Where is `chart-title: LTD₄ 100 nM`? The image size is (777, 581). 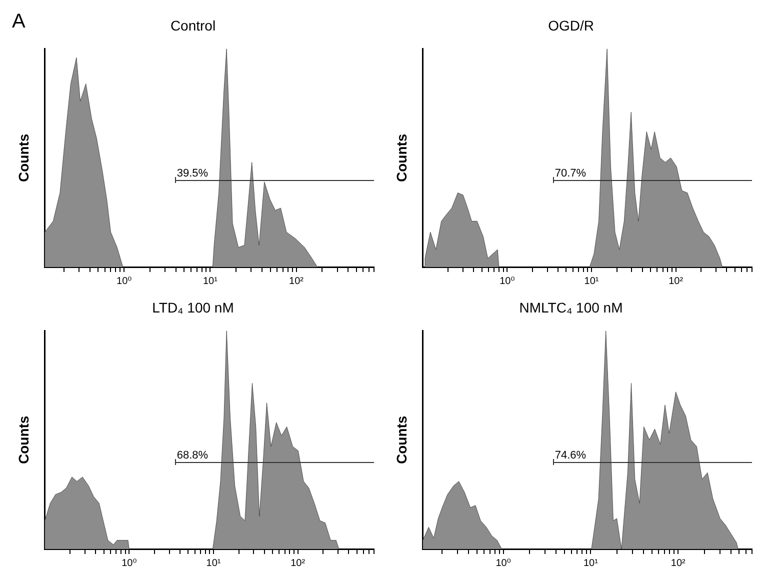
chart-title: LTD₄ 100 nM is located at coordinates (193, 307).